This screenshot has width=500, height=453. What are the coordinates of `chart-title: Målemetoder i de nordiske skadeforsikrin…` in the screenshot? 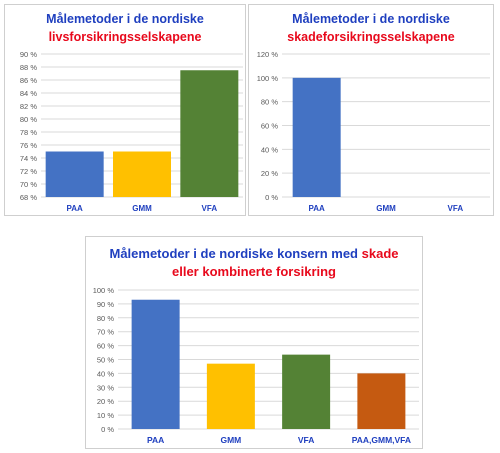 It's located at (371, 28).